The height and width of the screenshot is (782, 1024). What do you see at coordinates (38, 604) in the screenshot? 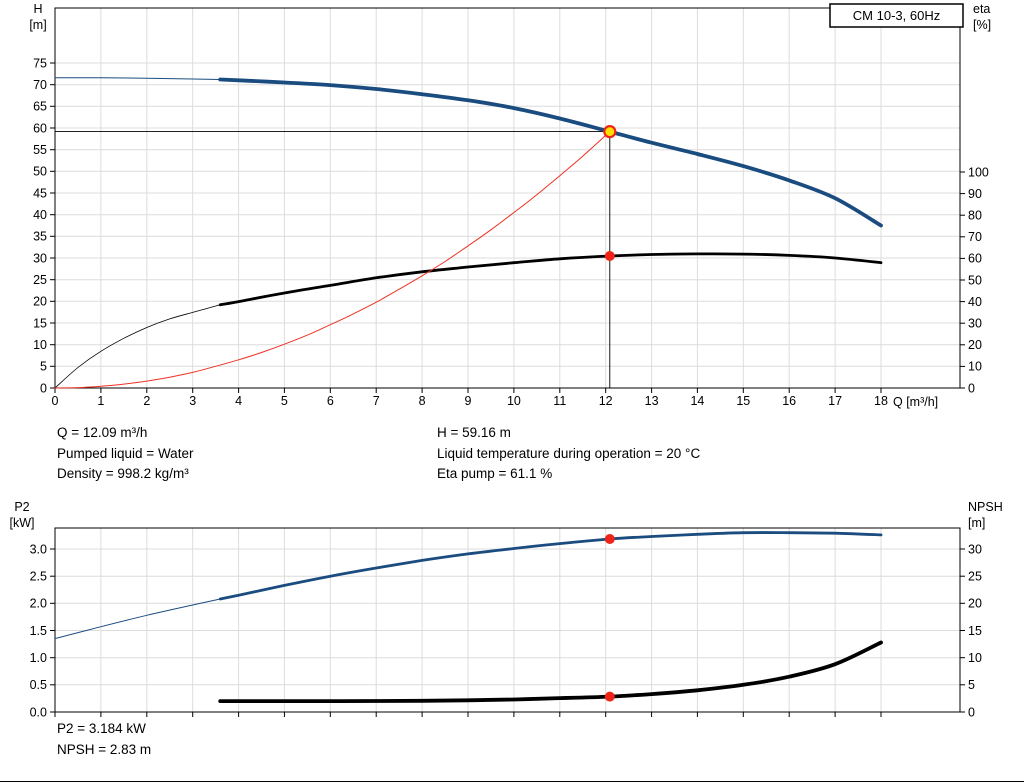
I see `y-left-tick-label: 2.0` at bounding box center [38, 604].